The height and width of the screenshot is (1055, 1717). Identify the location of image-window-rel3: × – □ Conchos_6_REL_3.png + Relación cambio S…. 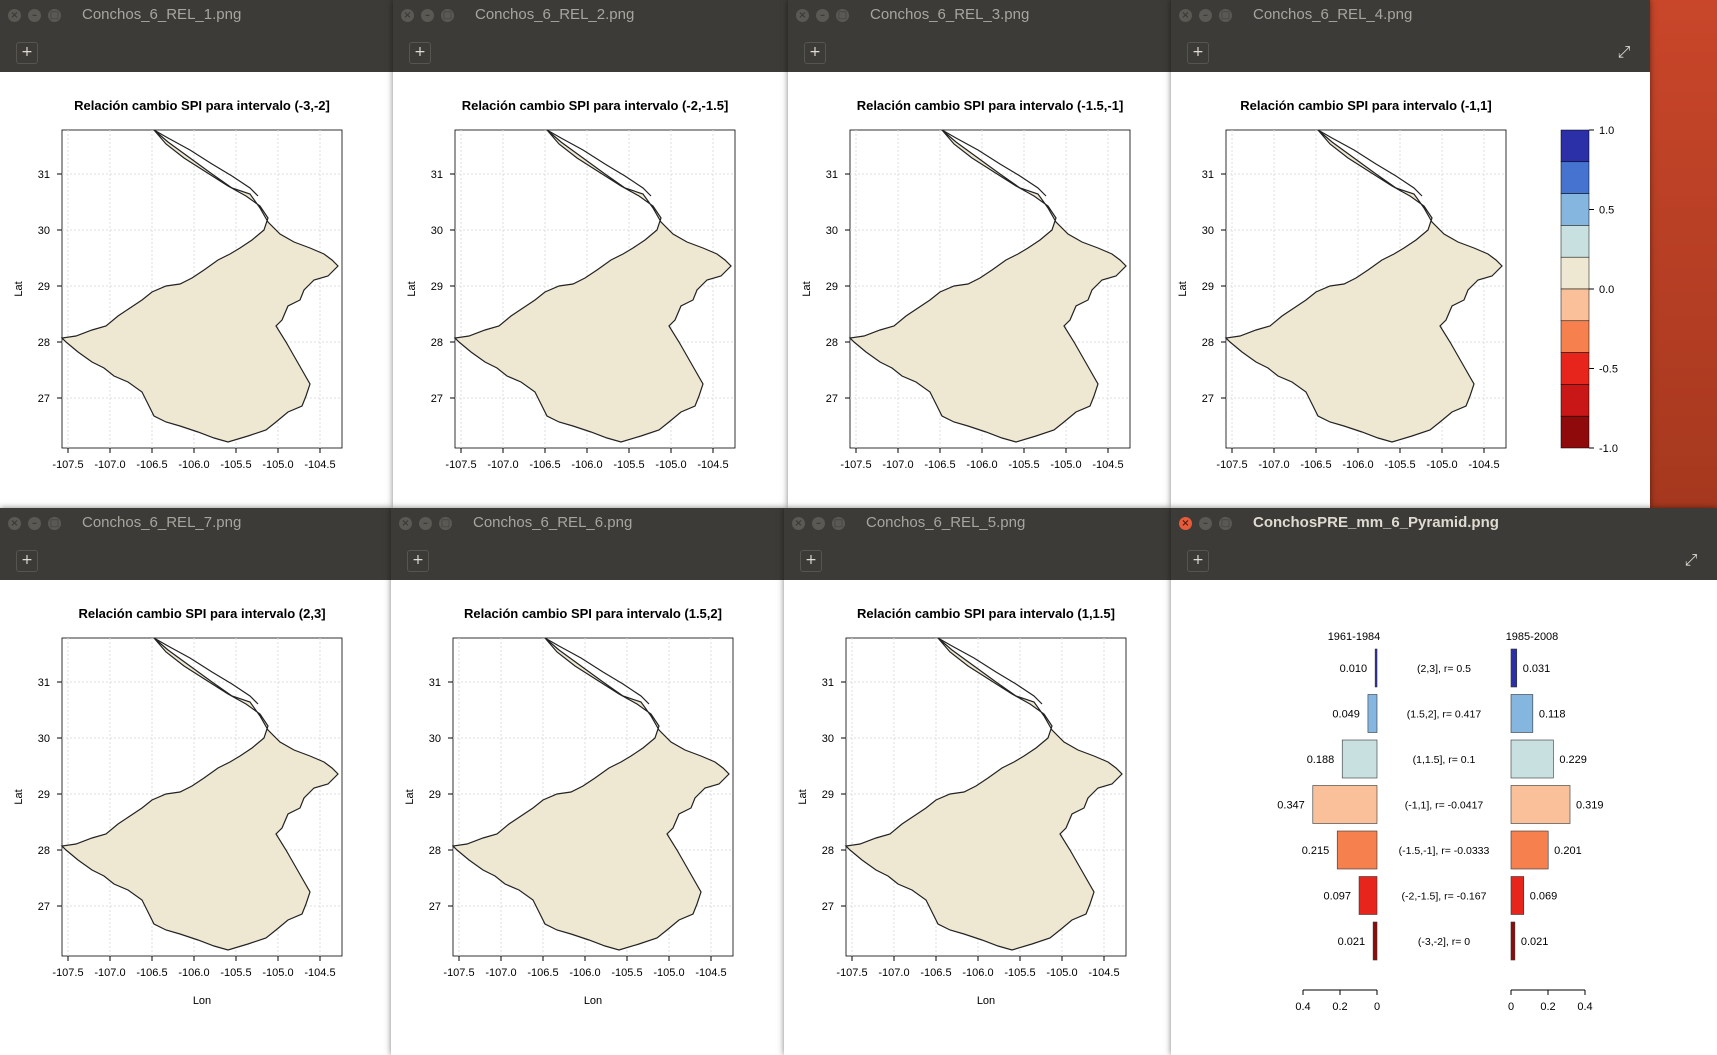
(979, 254).